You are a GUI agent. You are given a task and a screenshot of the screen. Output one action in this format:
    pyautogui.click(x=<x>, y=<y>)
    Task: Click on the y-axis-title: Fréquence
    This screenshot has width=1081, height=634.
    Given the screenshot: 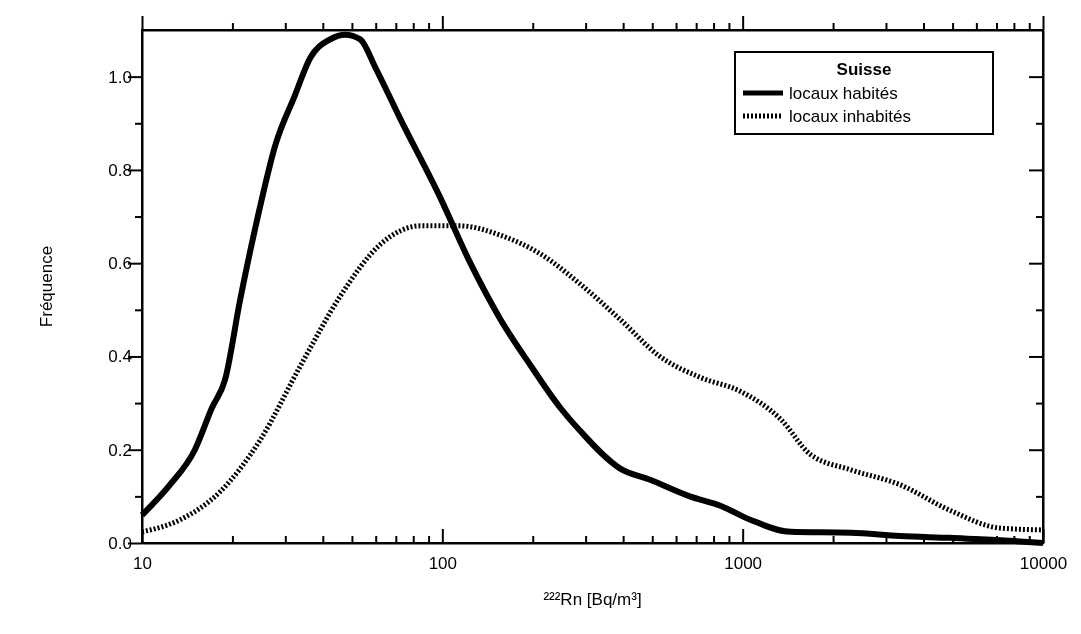 What is the action you would take?
    pyautogui.click(x=46, y=286)
    